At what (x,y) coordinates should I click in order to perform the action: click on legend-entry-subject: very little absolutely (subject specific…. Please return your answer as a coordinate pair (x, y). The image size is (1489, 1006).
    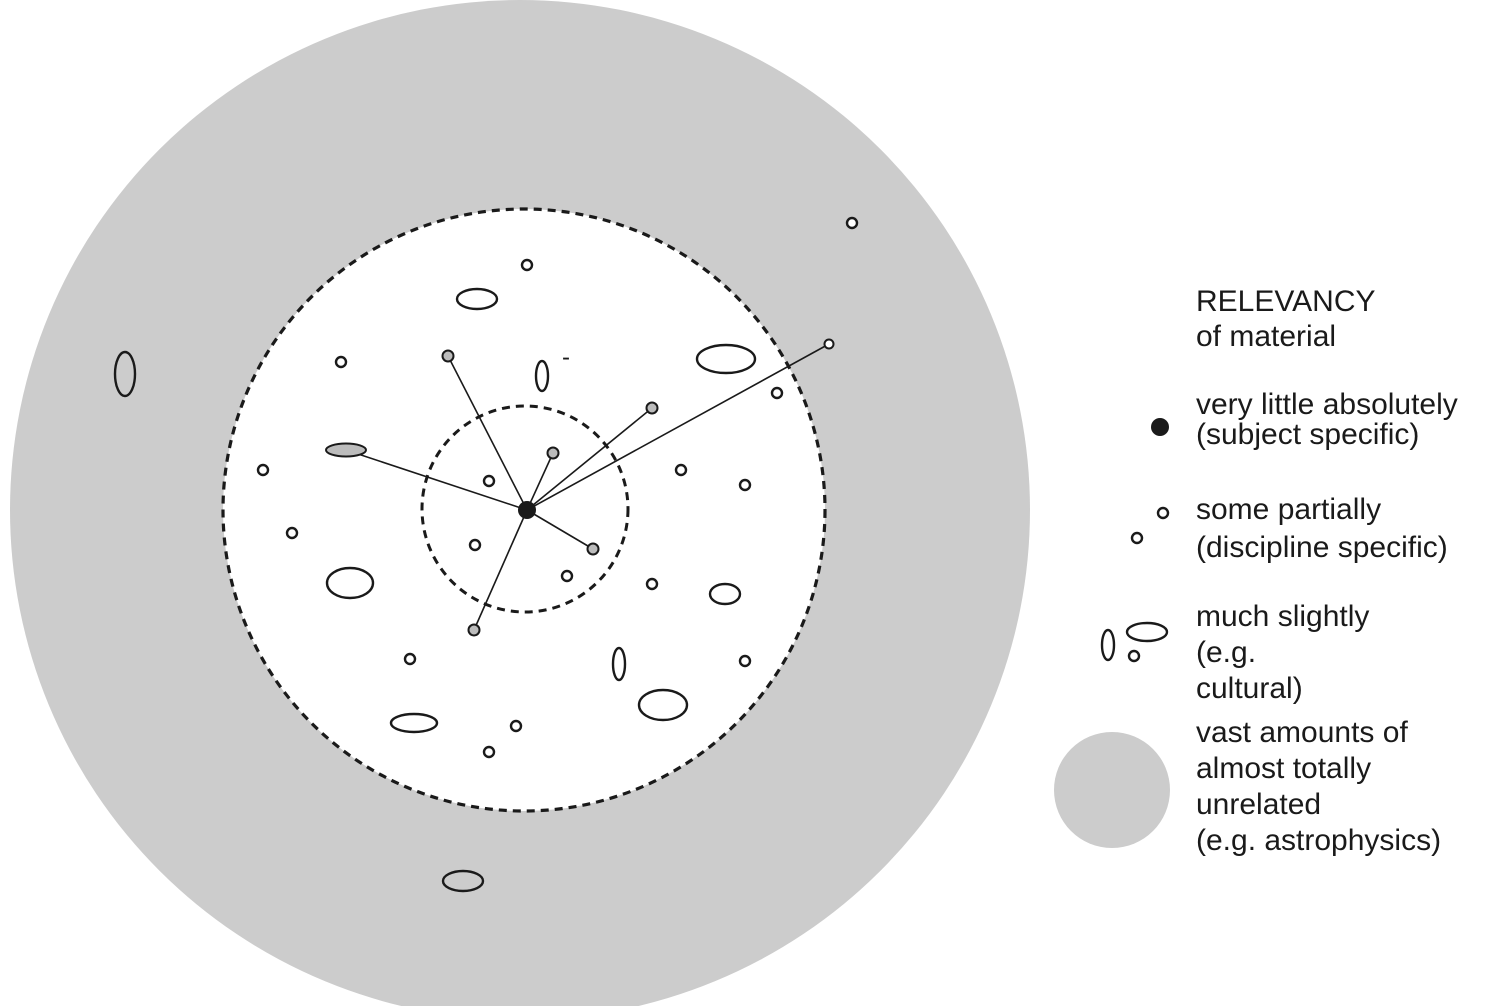
    Looking at the image, I should click on (1327, 420).